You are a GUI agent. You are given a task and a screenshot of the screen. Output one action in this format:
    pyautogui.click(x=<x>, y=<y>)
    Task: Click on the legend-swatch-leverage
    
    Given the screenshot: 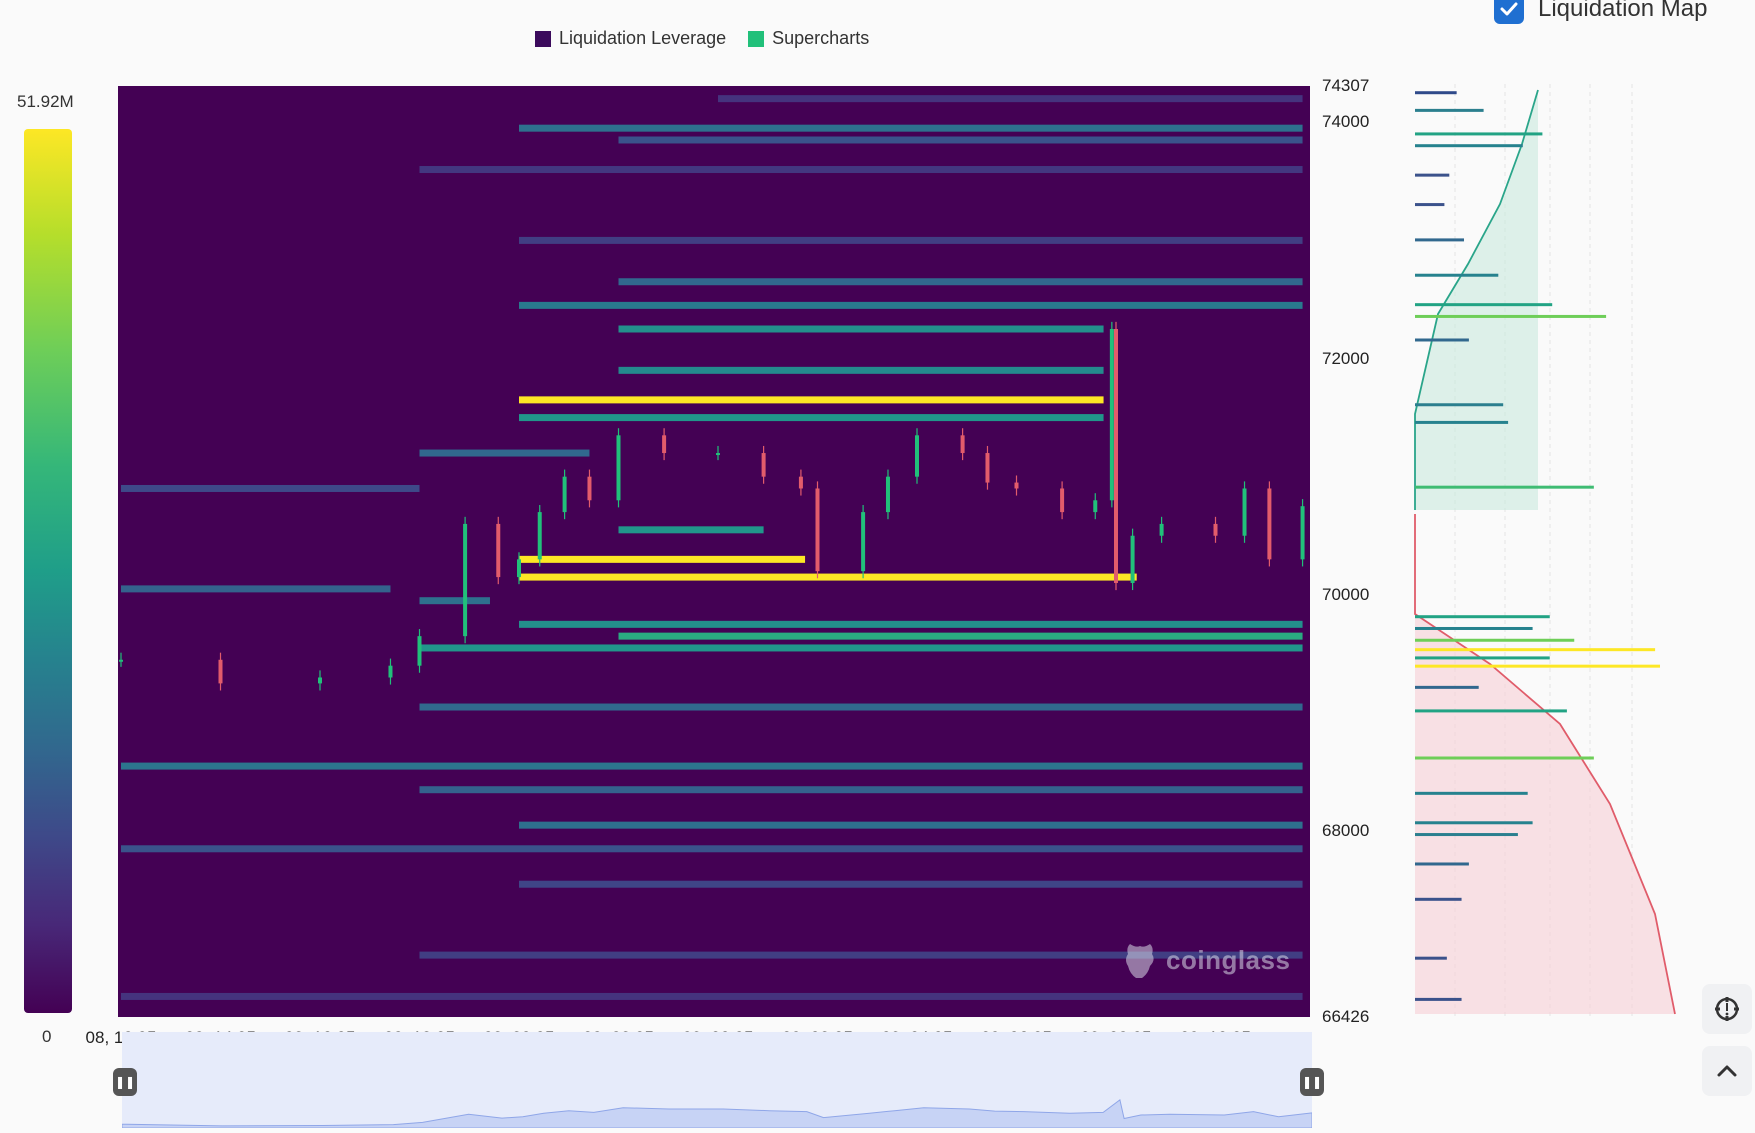 What is the action you would take?
    pyautogui.click(x=543, y=38)
    